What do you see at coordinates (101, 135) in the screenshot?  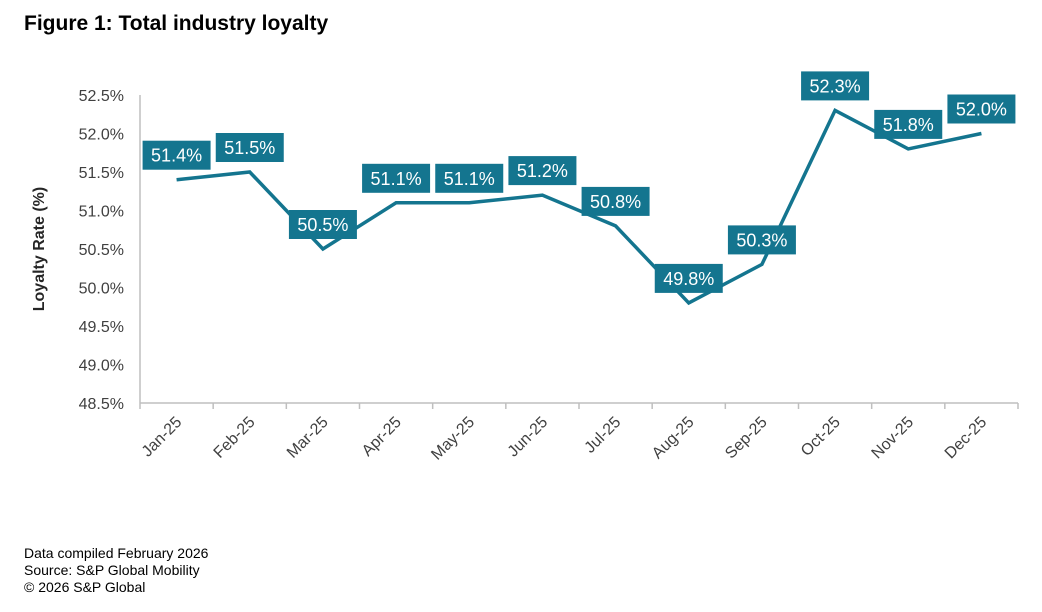 I see `y-tick-label: 52.0%` at bounding box center [101, 135].